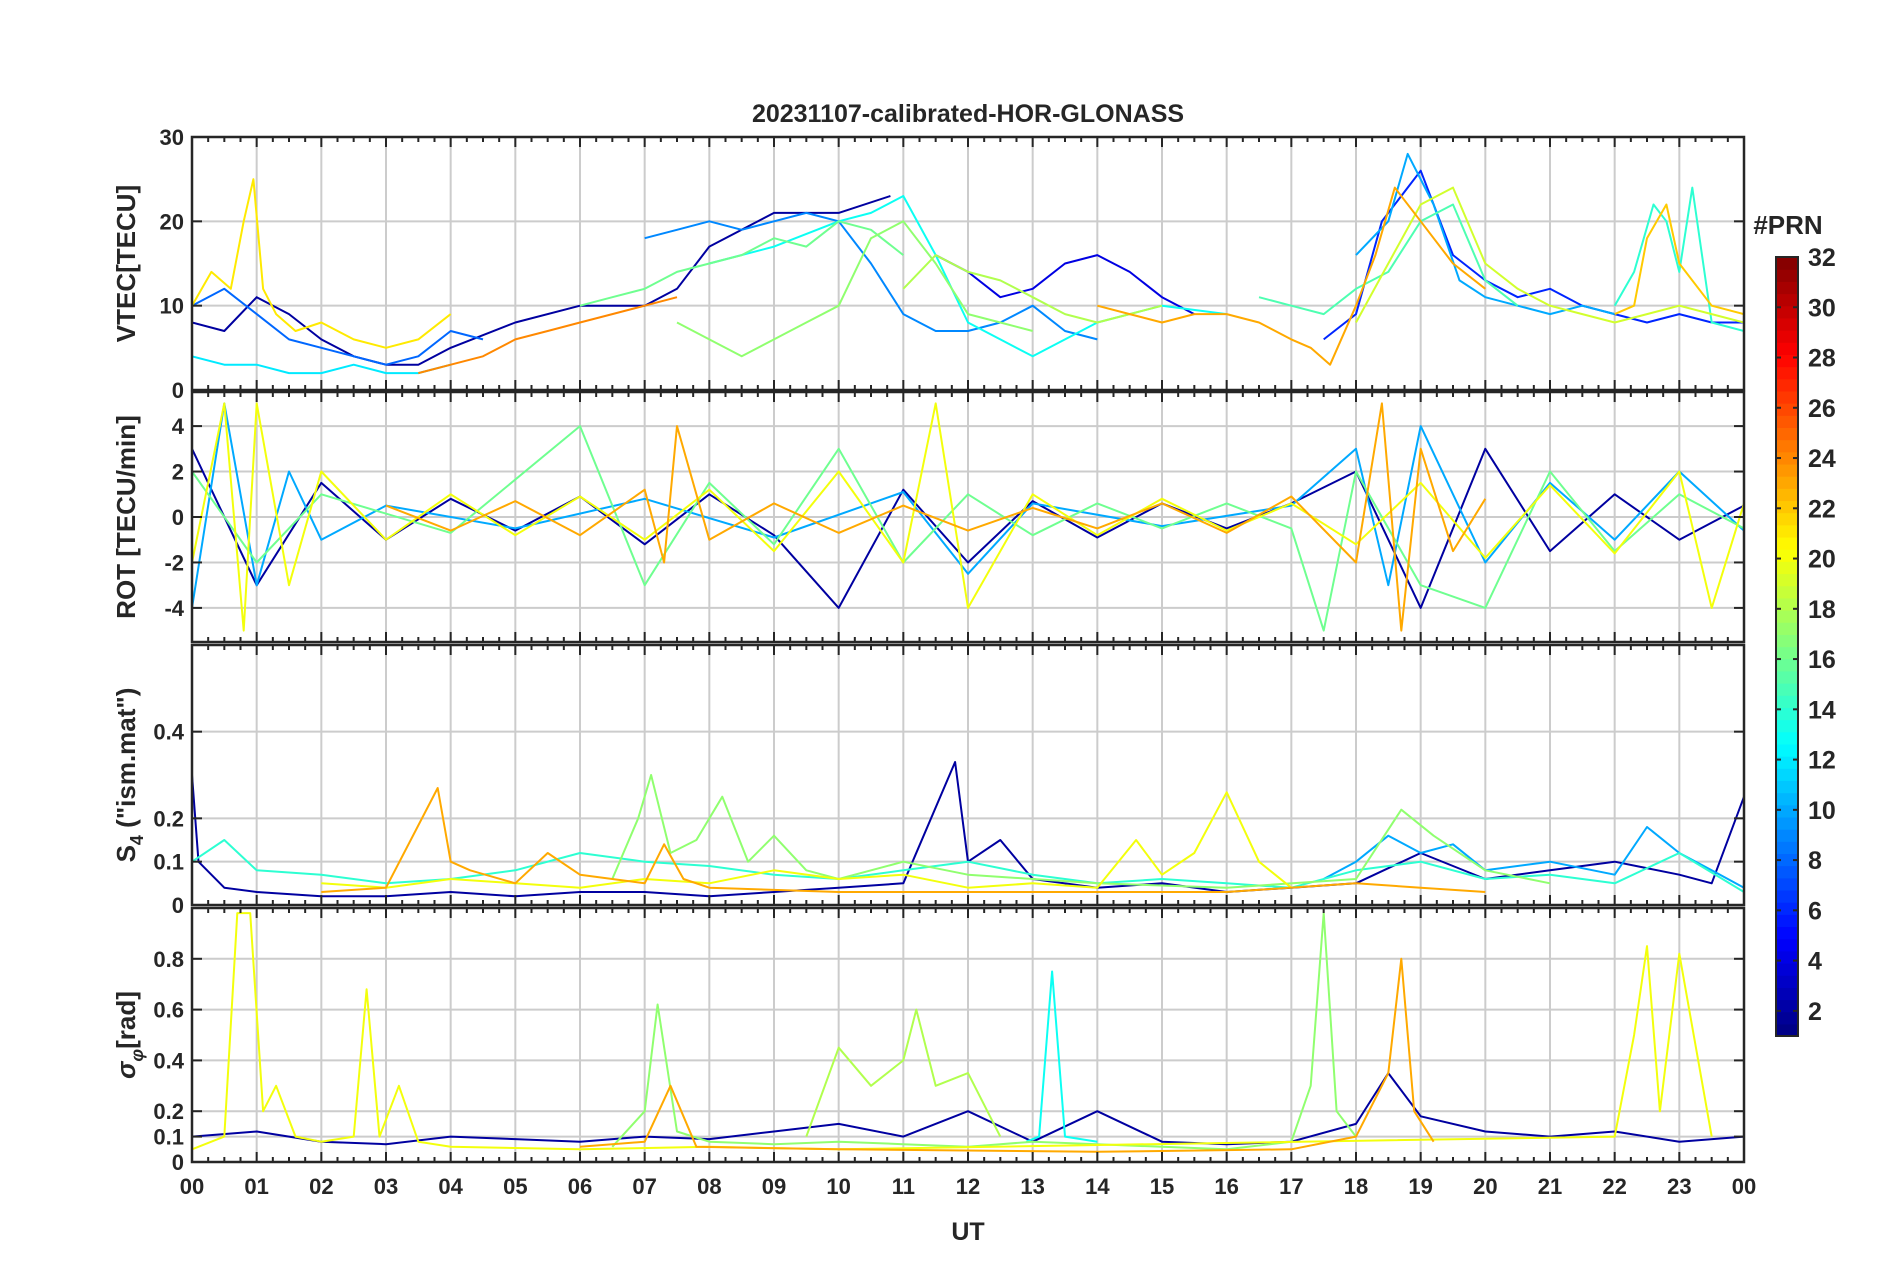 This screenshot has width=1902, height=1272. I want to click on colorbar-tick-label: 32, so click(1822, 258).